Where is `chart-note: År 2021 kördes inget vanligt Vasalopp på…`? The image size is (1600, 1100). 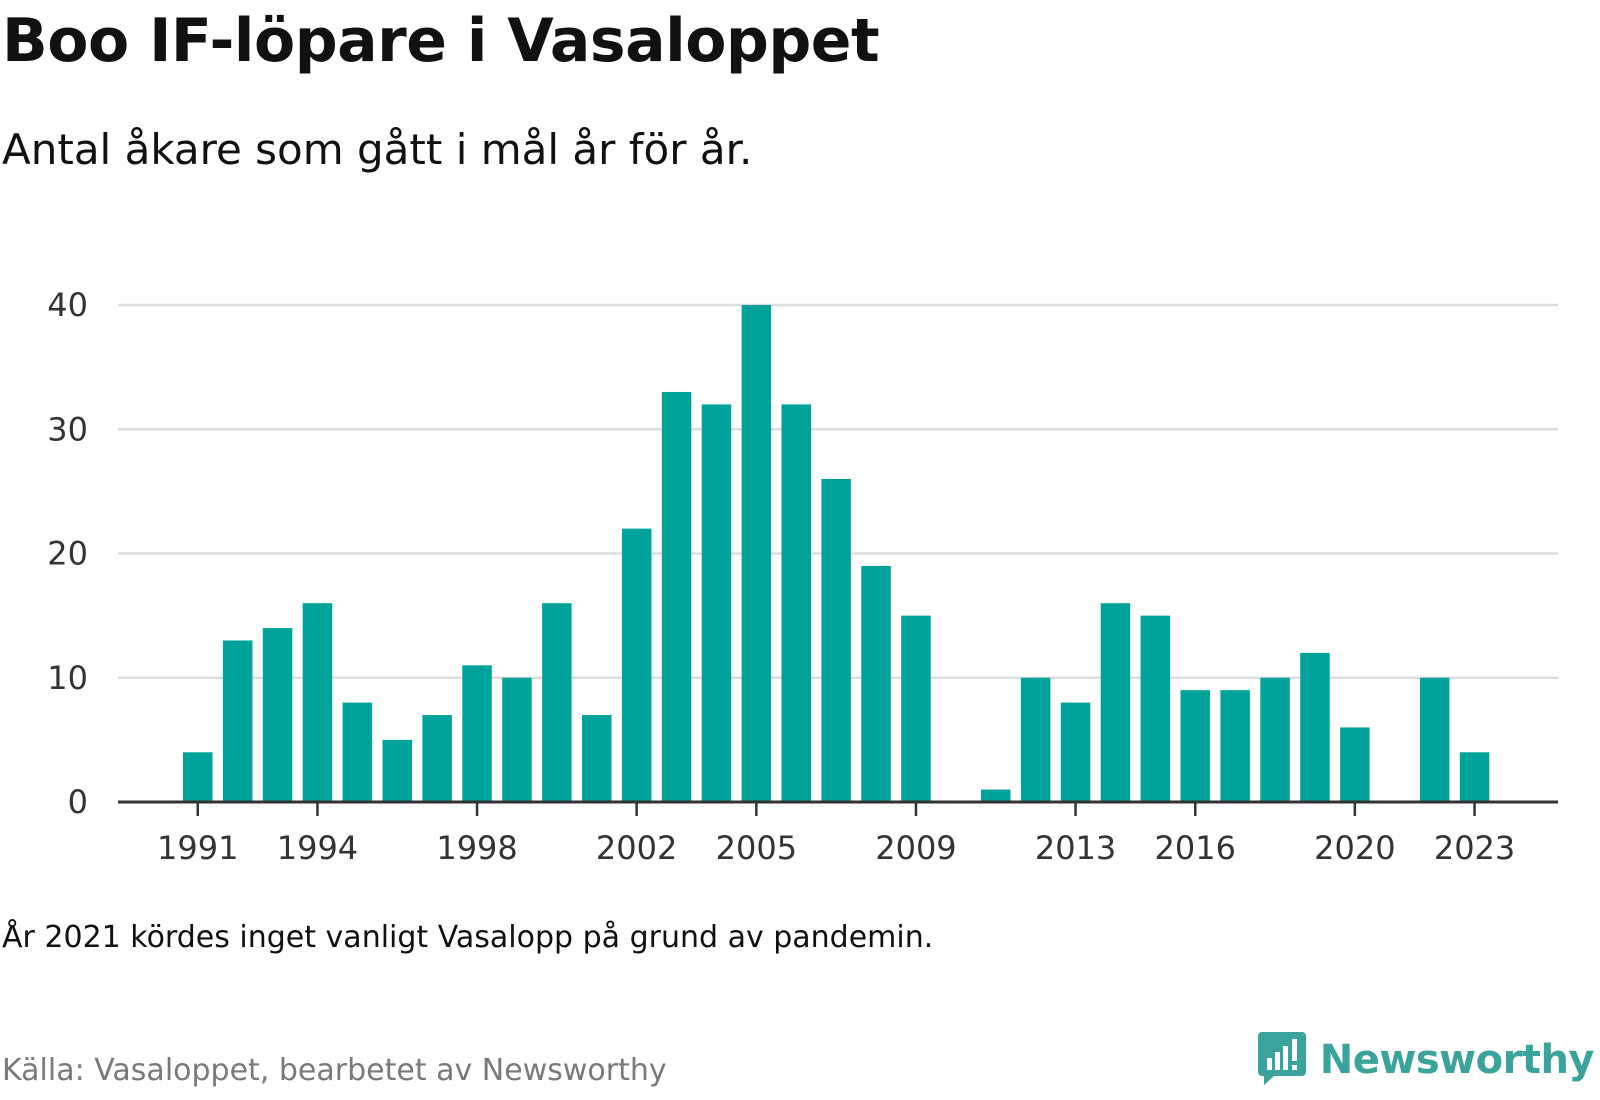
chart-note: År 2021 kördes inget vanligt Vasalopp på… is located at coordinates (468, 937).